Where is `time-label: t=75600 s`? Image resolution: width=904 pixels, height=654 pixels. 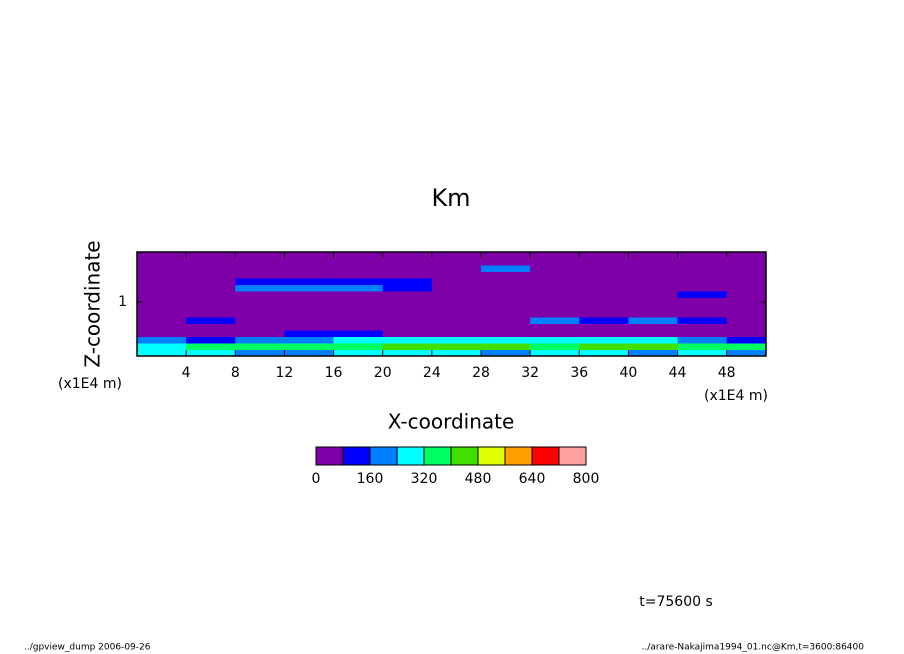 time-label: t=75600 s is located at coordinates (676, 602).